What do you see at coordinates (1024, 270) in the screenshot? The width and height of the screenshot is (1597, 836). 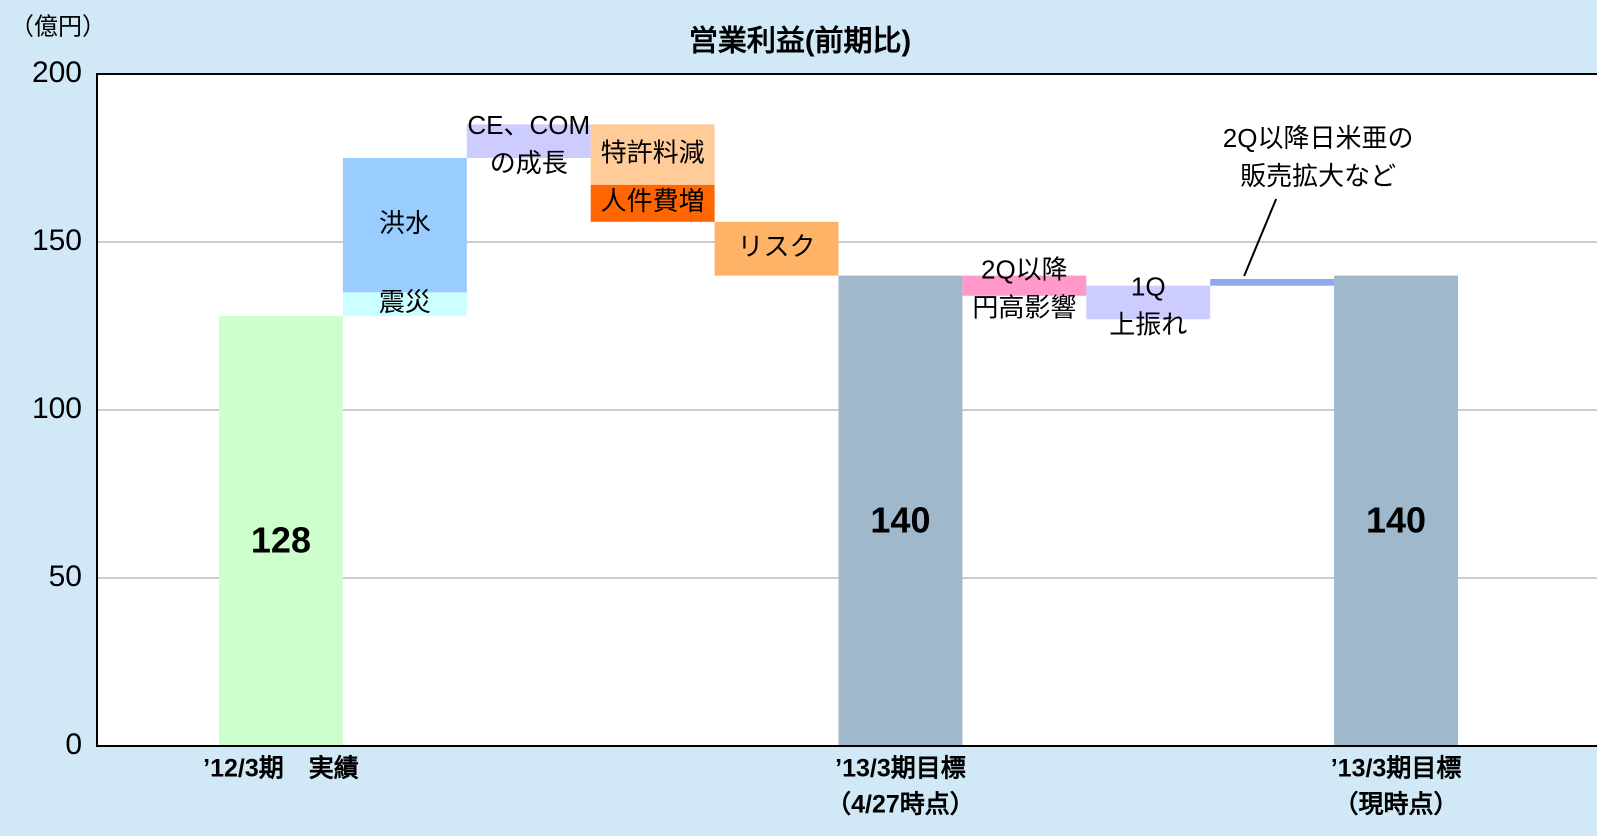 I see `bar-label: 2Q以降` at bounding box center [1024, 270].